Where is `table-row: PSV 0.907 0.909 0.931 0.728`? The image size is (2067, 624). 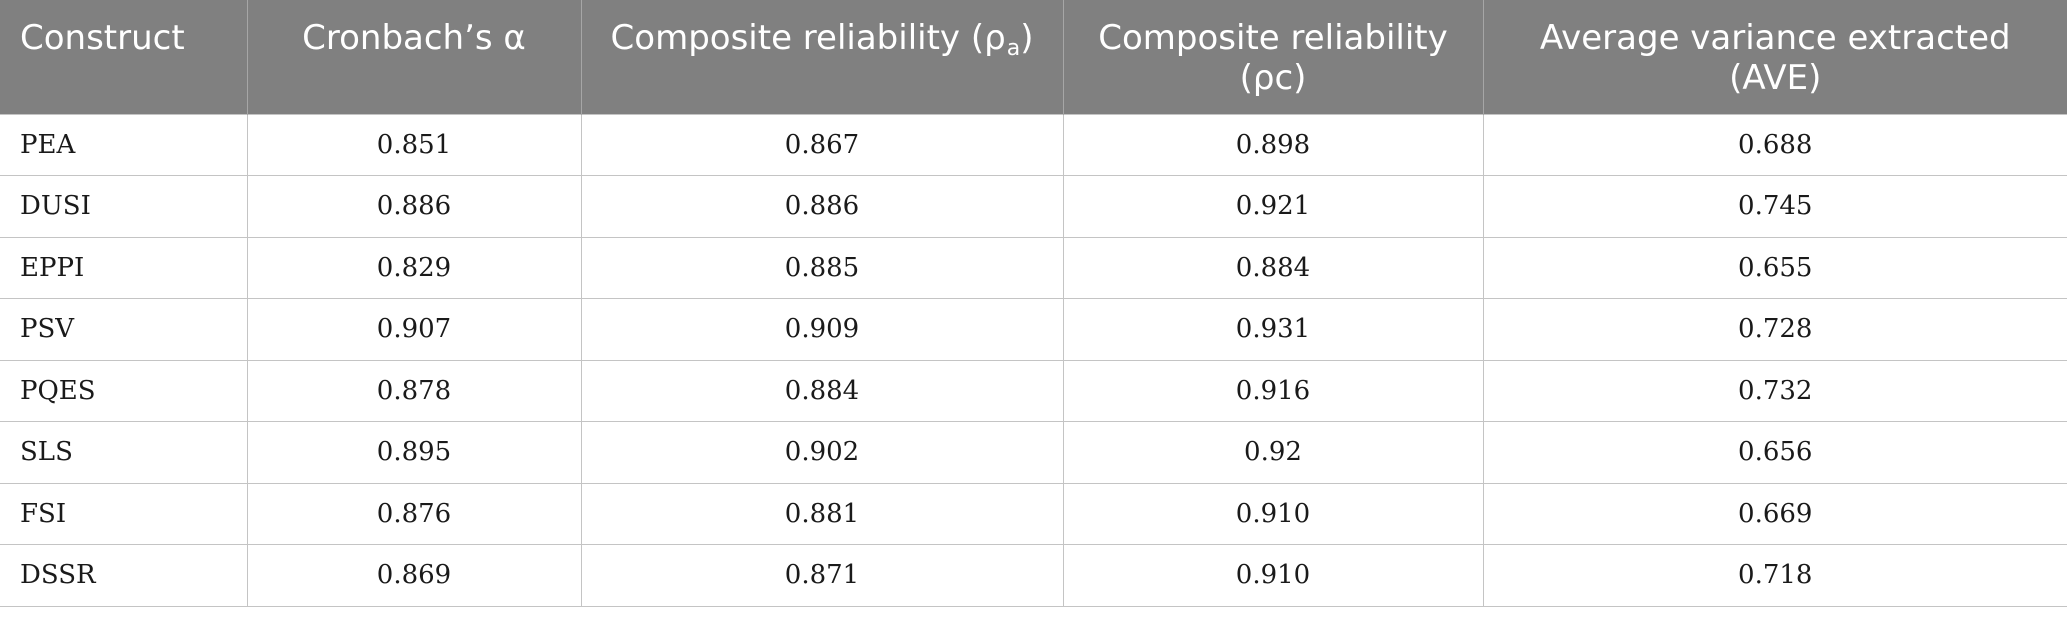
table-row: PSV 0.907 0.909 0.931 0.728 is located at coordinates (1033, 329).